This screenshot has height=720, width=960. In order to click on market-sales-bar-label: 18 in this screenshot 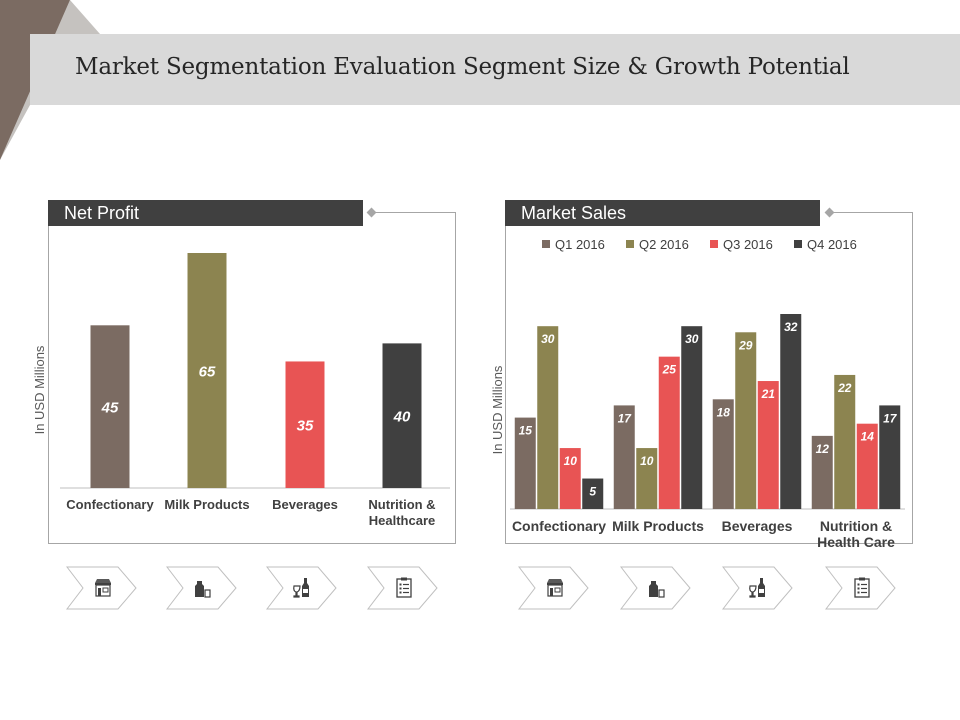, I will do `click(724, 412)`.